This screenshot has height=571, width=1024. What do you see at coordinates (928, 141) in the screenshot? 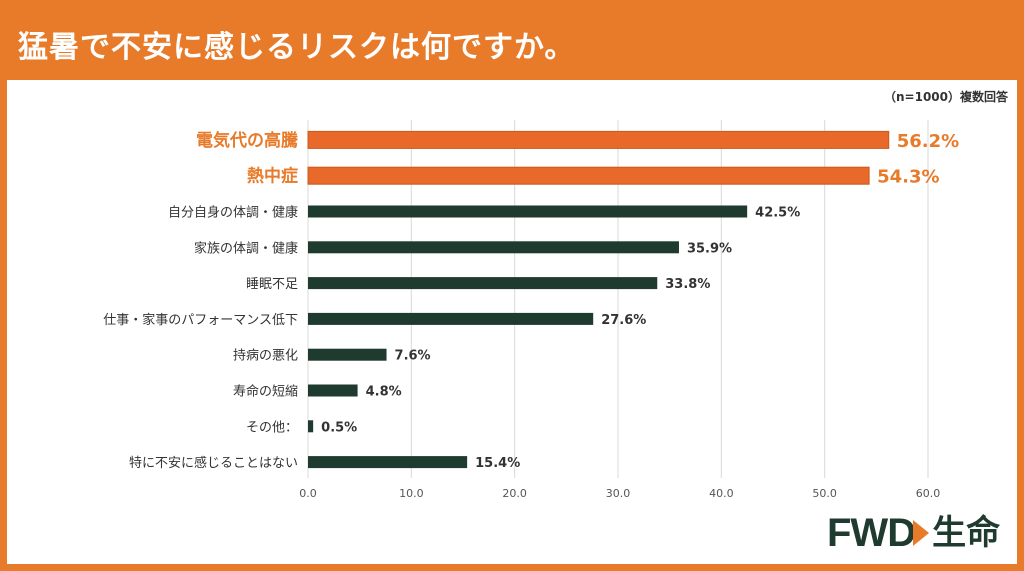
I see `data-label: 56.2%` at bounding box center [928, 141].